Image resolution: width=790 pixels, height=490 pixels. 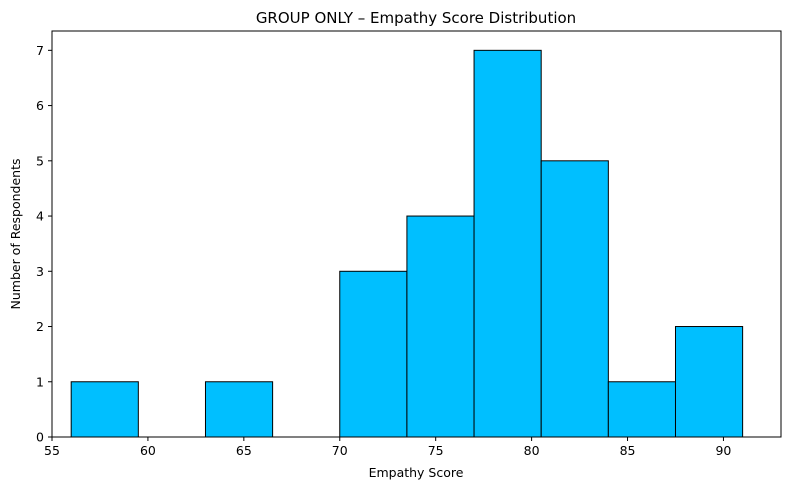 What do you see at coordinates (436, 450) in the screenshot?
I see `x-tick-label: 75` at bounding box center [436, 450].